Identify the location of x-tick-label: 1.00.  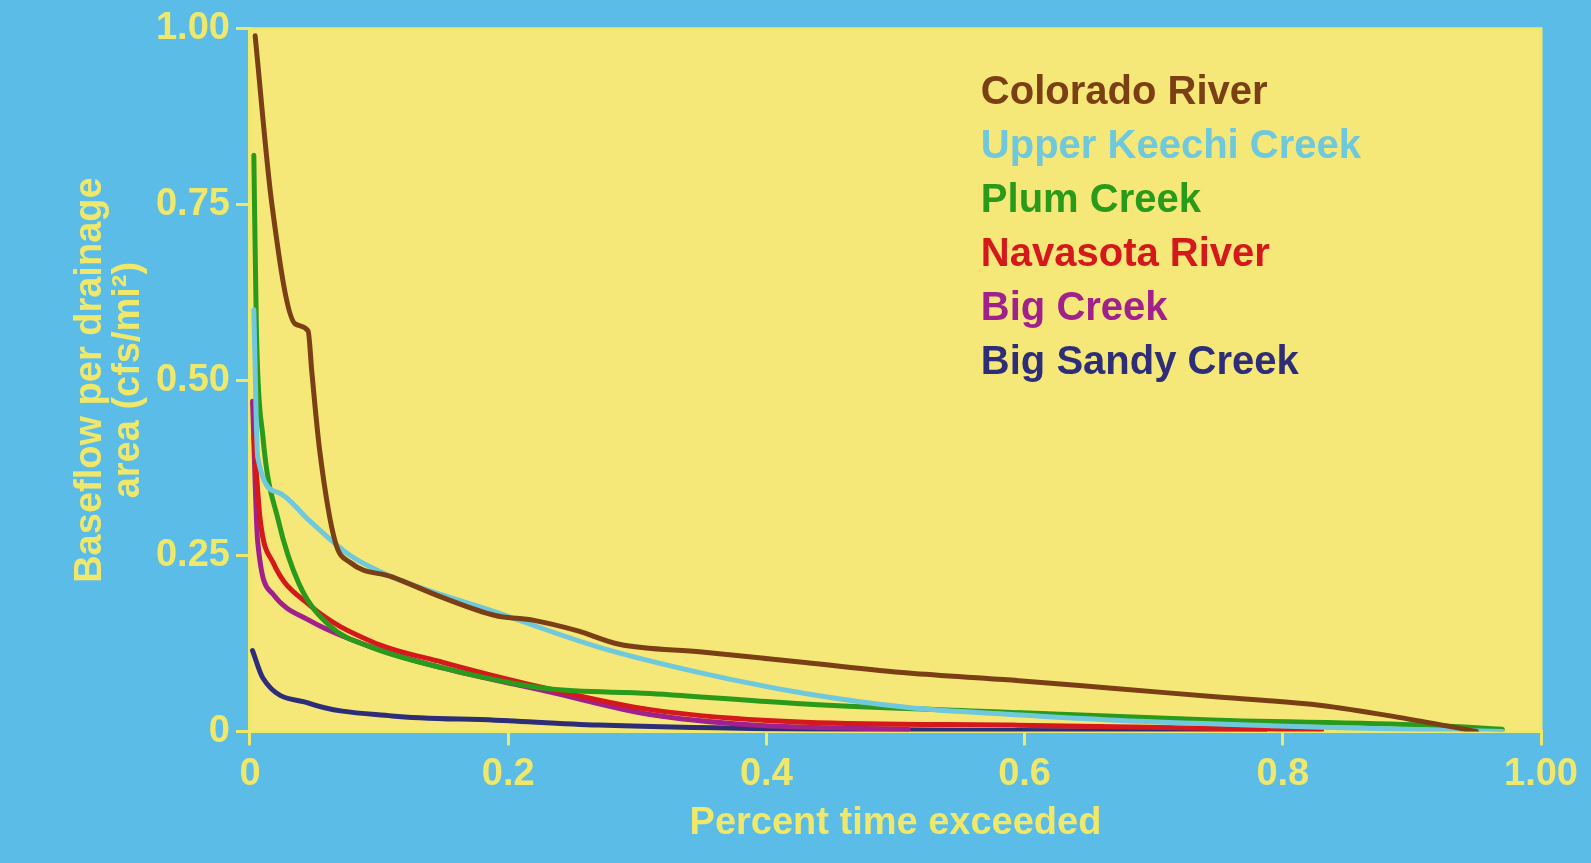
(1541, 771).